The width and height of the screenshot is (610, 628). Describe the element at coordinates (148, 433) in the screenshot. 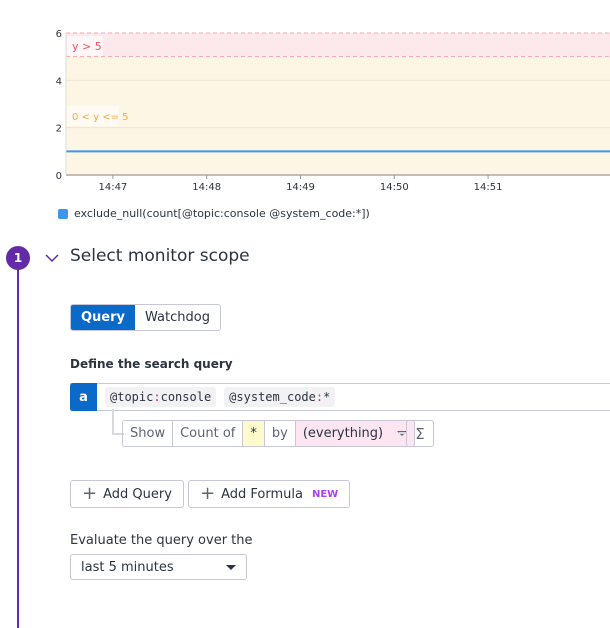

I see `show-label: Show` at that location.